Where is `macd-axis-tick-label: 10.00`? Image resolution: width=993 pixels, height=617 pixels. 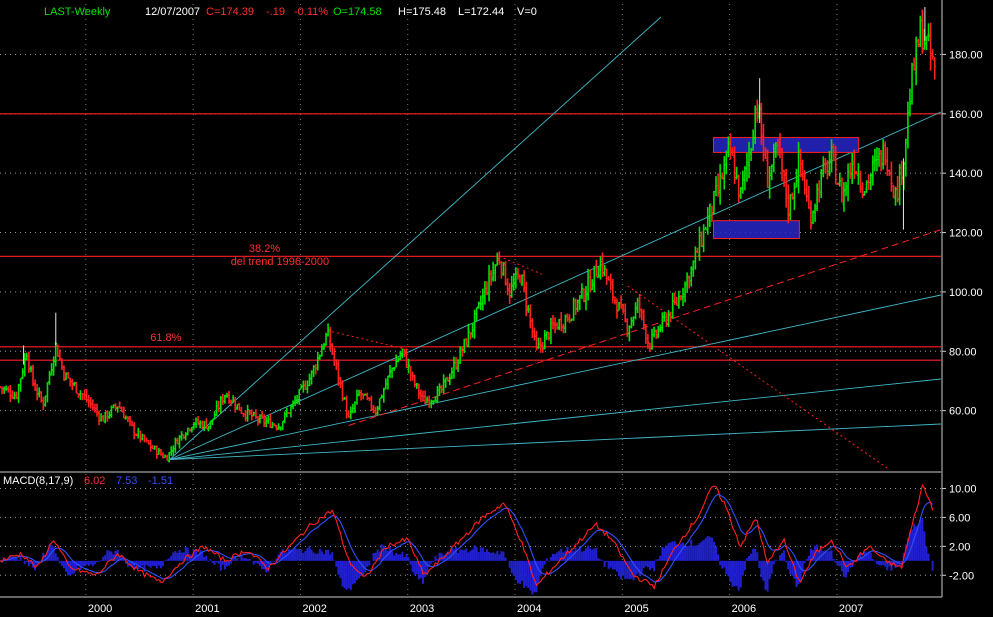
macd-axis-tick-label: 10.00 is located at coordinates (963, 489).